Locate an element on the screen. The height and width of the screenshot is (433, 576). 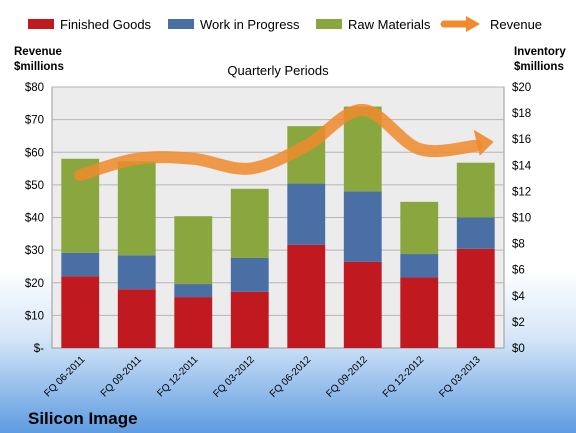
x-tick-label: FQ 06-2011 is located at coordinates (64, 376).